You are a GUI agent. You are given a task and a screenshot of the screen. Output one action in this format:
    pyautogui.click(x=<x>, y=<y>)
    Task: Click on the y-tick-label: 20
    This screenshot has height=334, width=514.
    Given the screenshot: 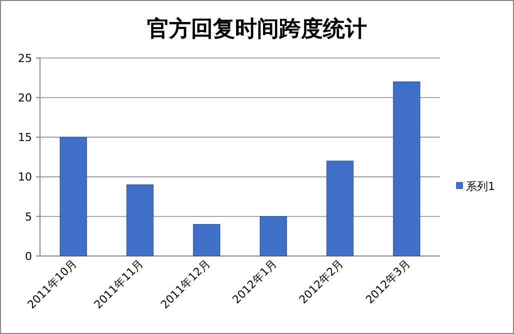 What is the action you would take?
    pyautogui.click(x=25, y=97)
    